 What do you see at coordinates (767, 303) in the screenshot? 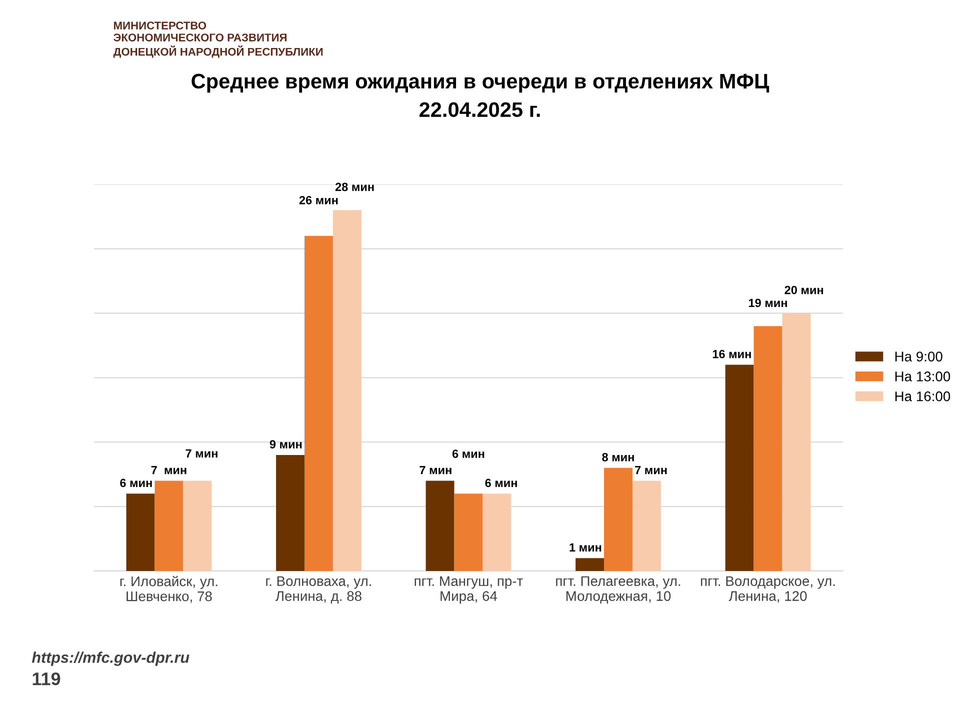
I see `data-label: 19 мин` at bounding box center [767, 303].